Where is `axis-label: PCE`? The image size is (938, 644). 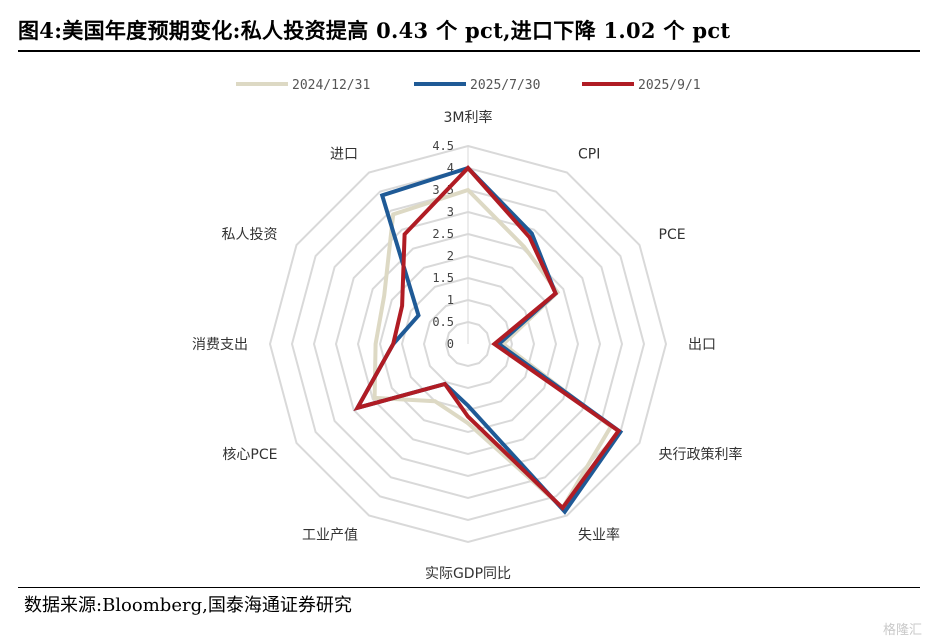
axis-label: PCE is located at coordinates (672, 235).